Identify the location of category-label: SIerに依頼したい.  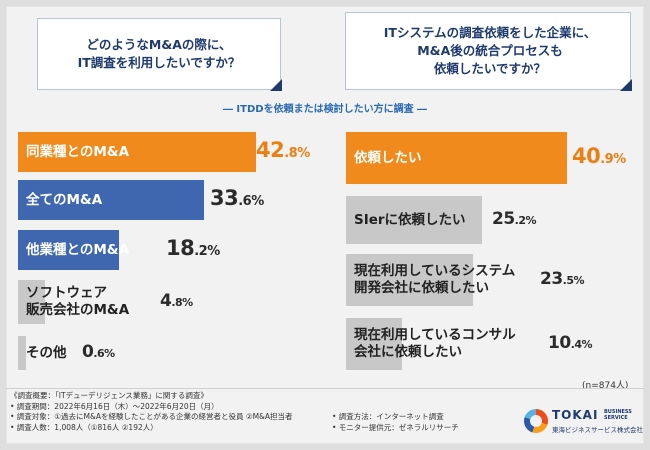
(410, 220).